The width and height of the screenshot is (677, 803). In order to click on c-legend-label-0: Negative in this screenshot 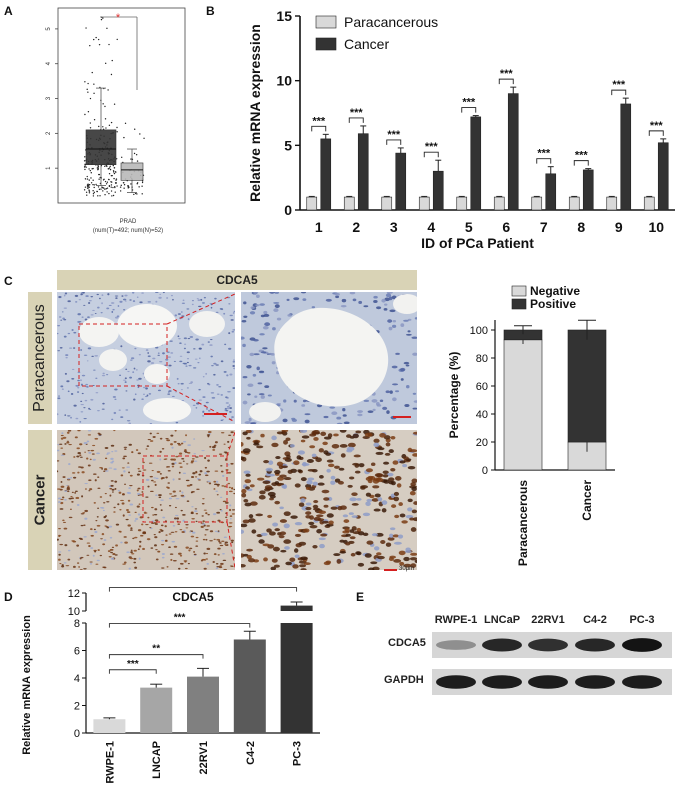, I will do `click(555, 291)`.